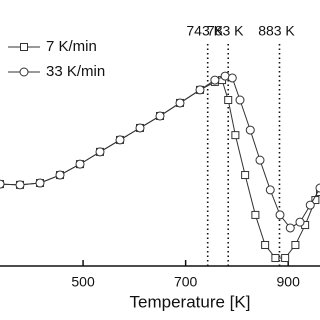 Image resolution: width=320 pixels, height=320 pixels. What do you see at coordinates (190, 301) in the screenshot?
I see `x-axis-label: Temperature [K]` at bounding box center [190, 301].